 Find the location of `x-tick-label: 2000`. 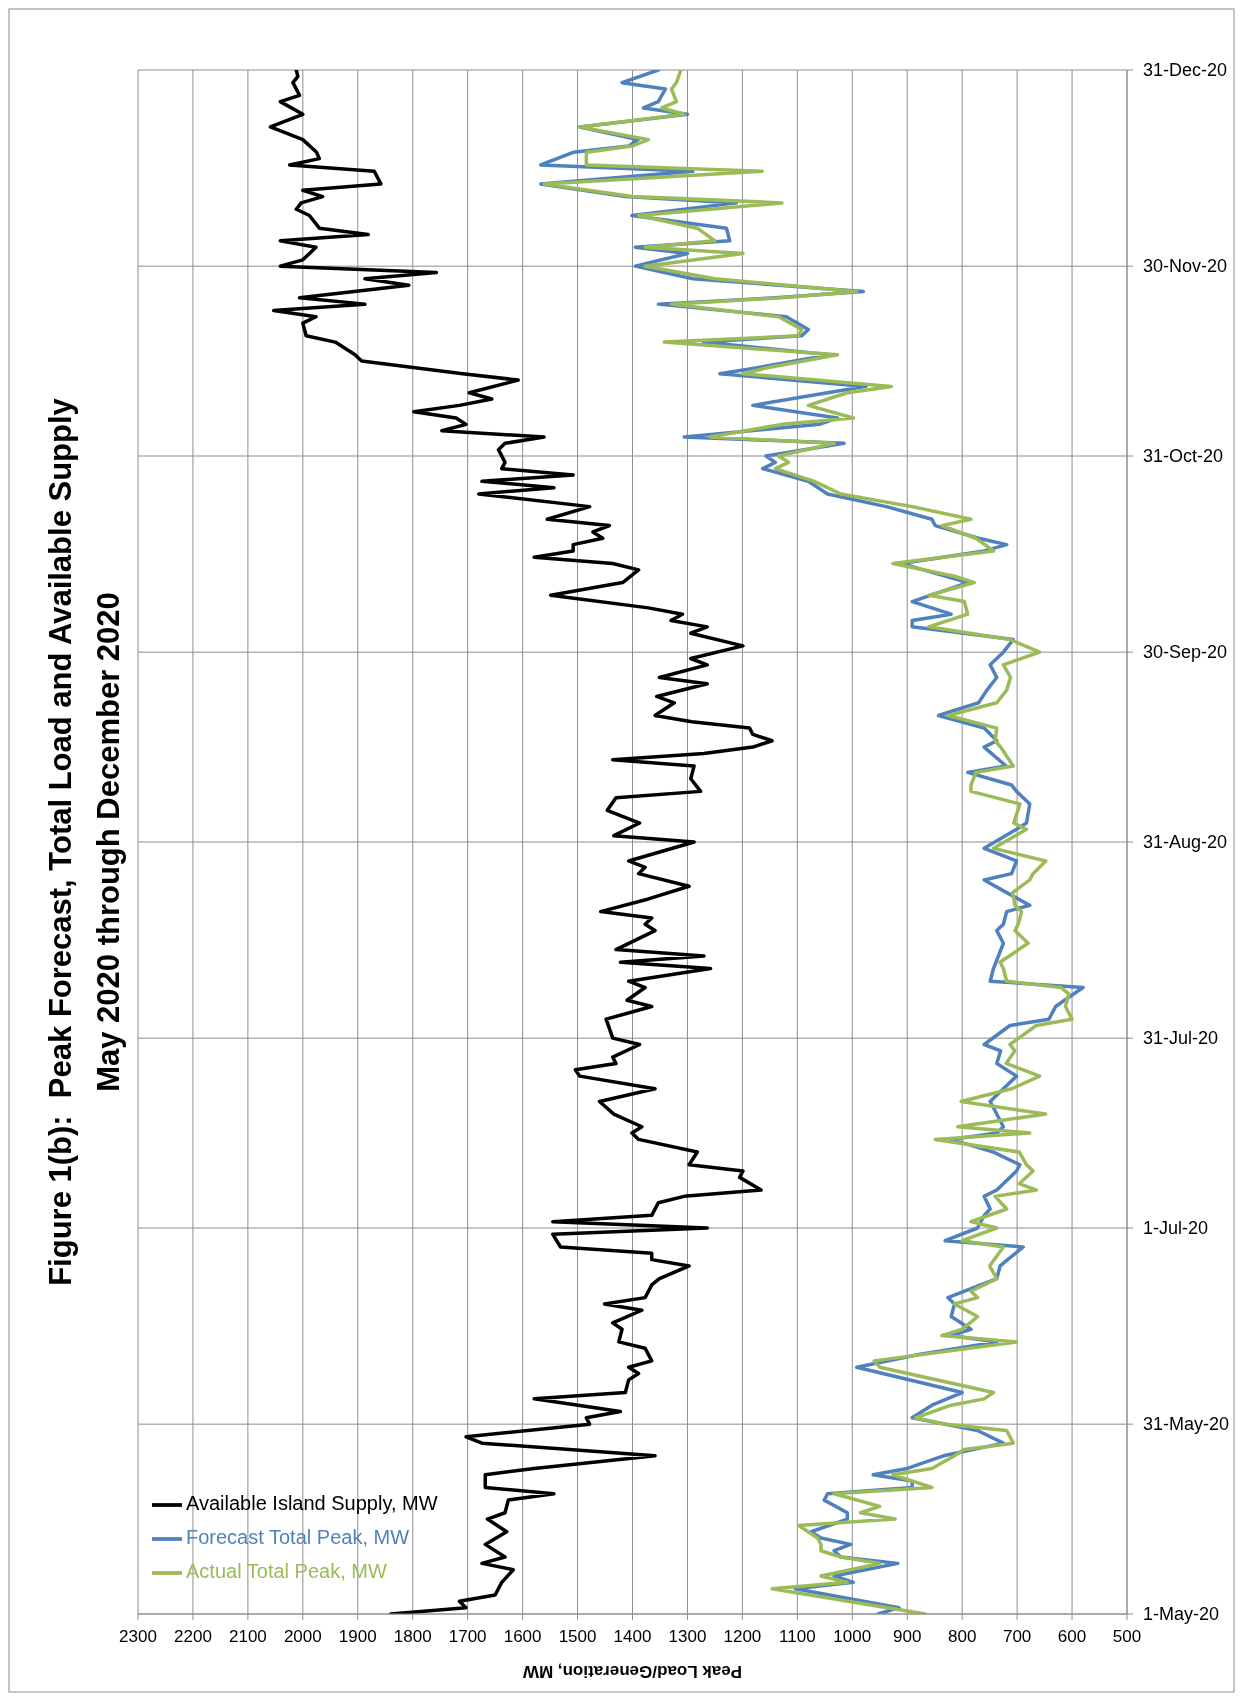

x-tick-label: 2000 is located at coordinates (302, 1636).